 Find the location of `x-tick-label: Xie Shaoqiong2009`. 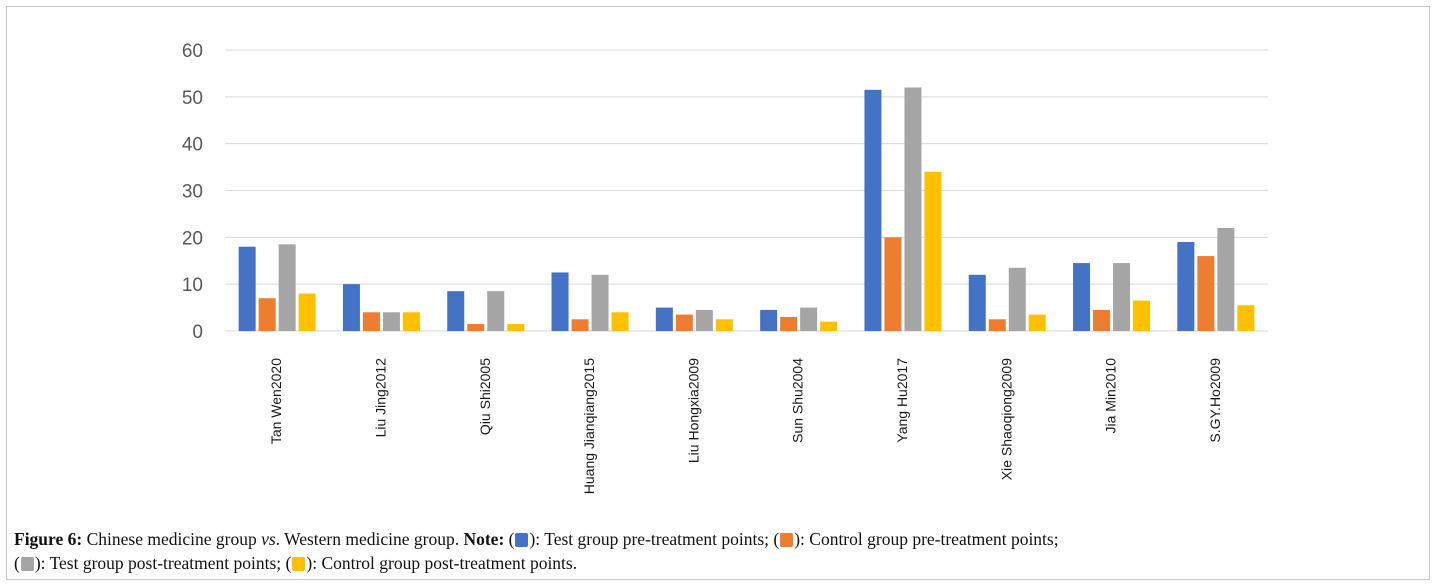

x-tick-label: Xie Shaoqiong2009 is located at coordinates (1006, 419).